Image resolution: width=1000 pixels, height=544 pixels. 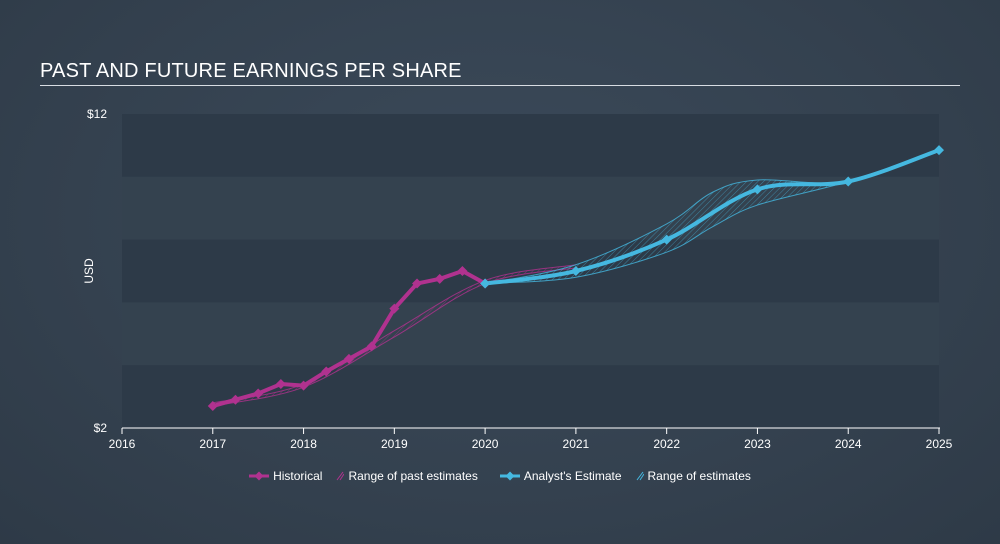 I want to click on legend-future-range: Range of estimates, so click(x=693, y=476).